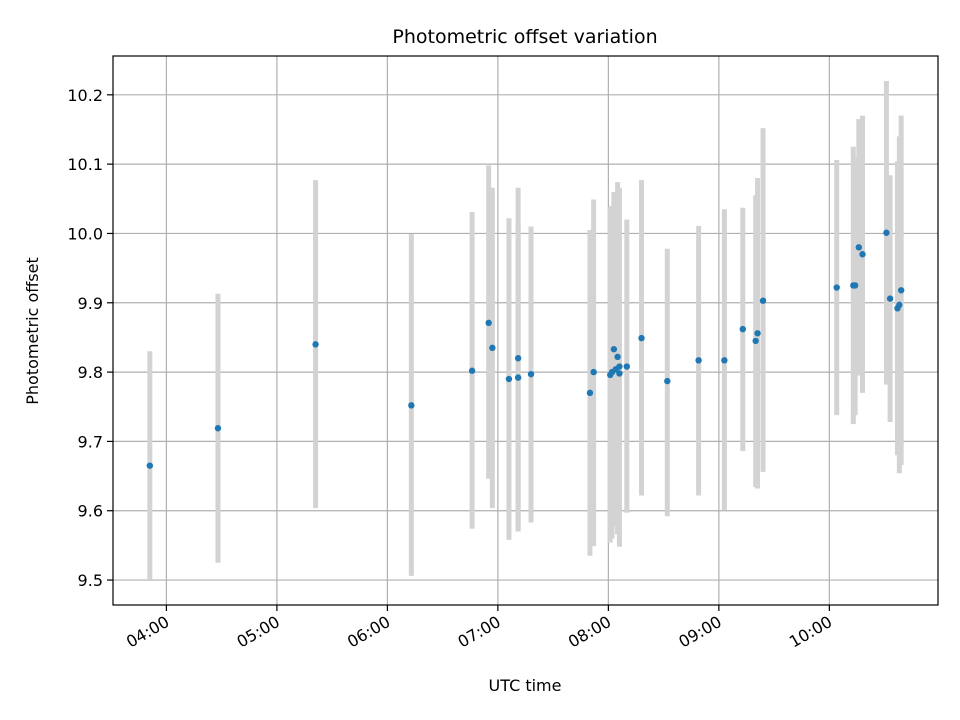 The height and width of the screenshot is (720, 960). Describe the element at coordinates (85, 164) in the screenshot. I see `y-tick-label: 10.1` at that location.